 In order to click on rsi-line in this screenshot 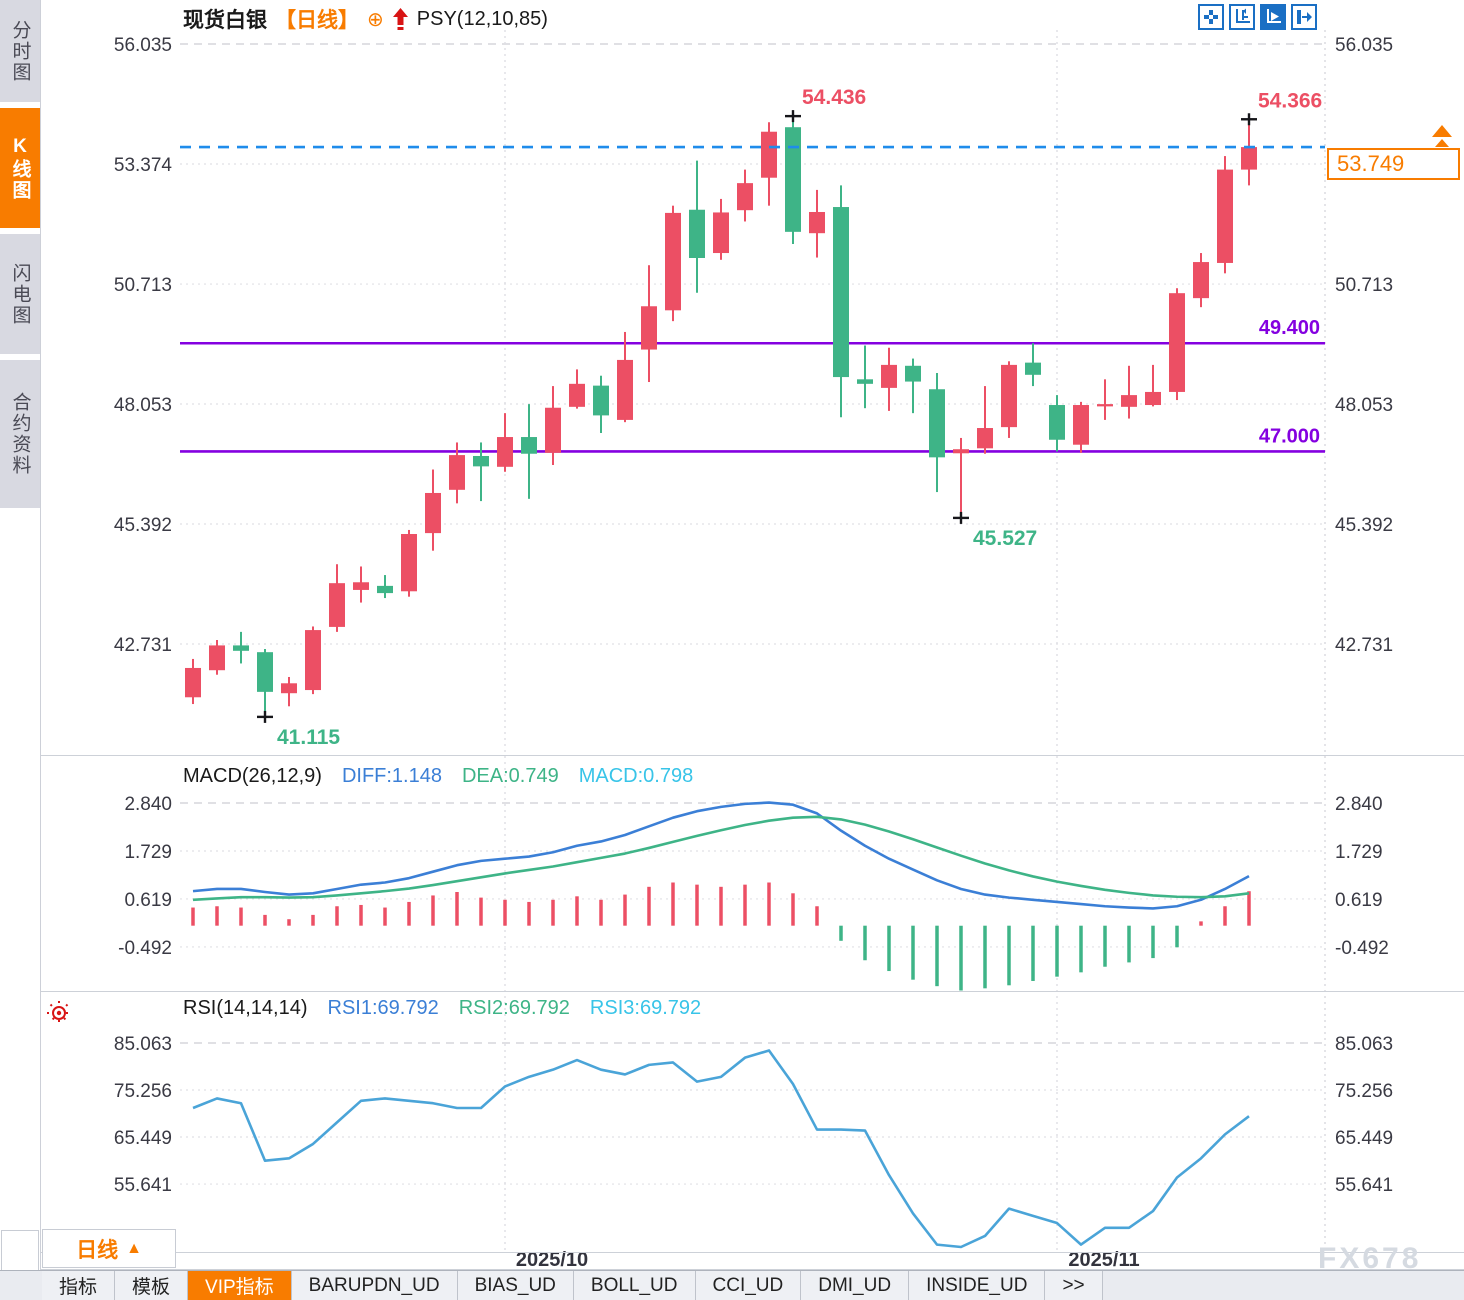, I will do `click(721, 1149)`.